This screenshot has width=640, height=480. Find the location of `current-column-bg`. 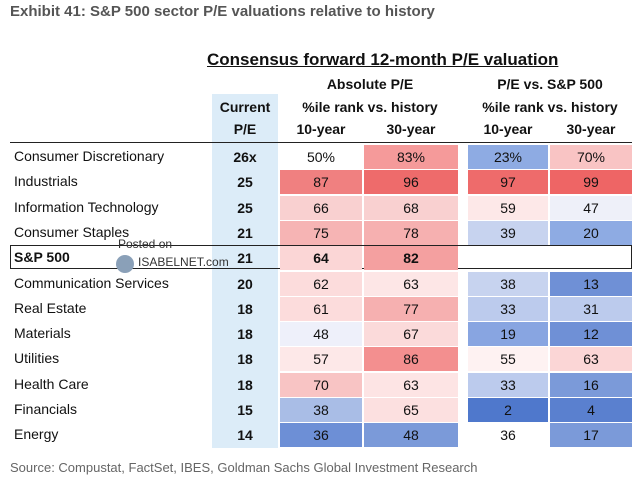

current-column-bg is located at coordinates (245, 271).